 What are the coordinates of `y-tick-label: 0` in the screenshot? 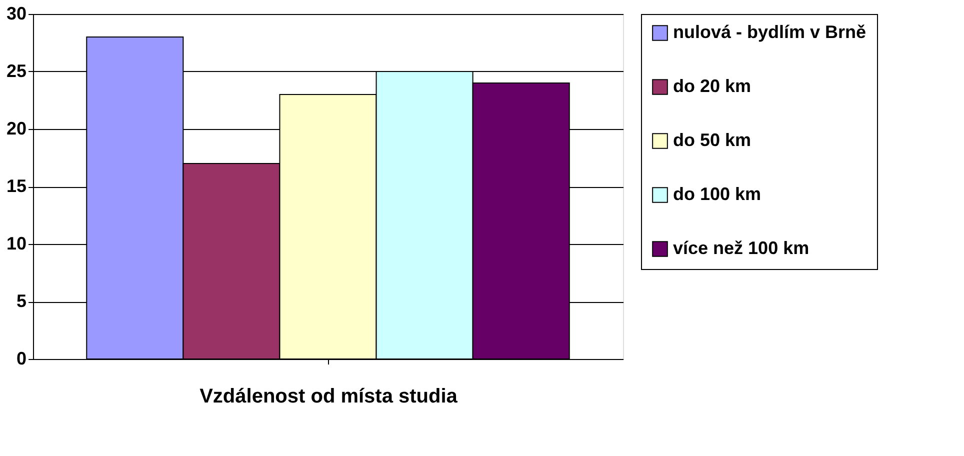 It's located at (21, 358).